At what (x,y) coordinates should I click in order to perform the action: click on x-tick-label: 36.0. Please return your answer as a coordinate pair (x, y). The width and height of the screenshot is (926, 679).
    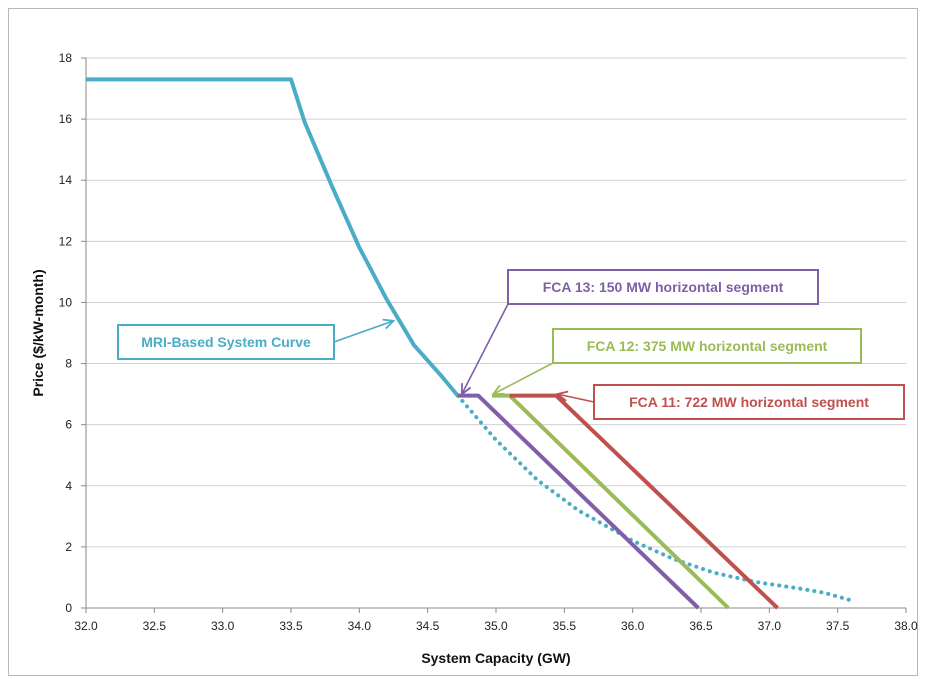
    Looking at the image, I should click on (633, 626).